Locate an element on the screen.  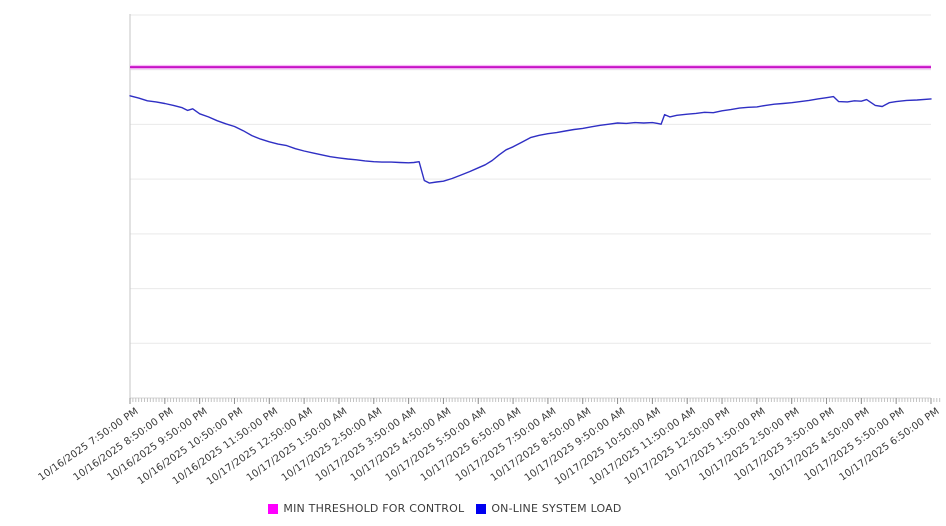
x-axis-major-ticks is located at coordinates (530, 401).